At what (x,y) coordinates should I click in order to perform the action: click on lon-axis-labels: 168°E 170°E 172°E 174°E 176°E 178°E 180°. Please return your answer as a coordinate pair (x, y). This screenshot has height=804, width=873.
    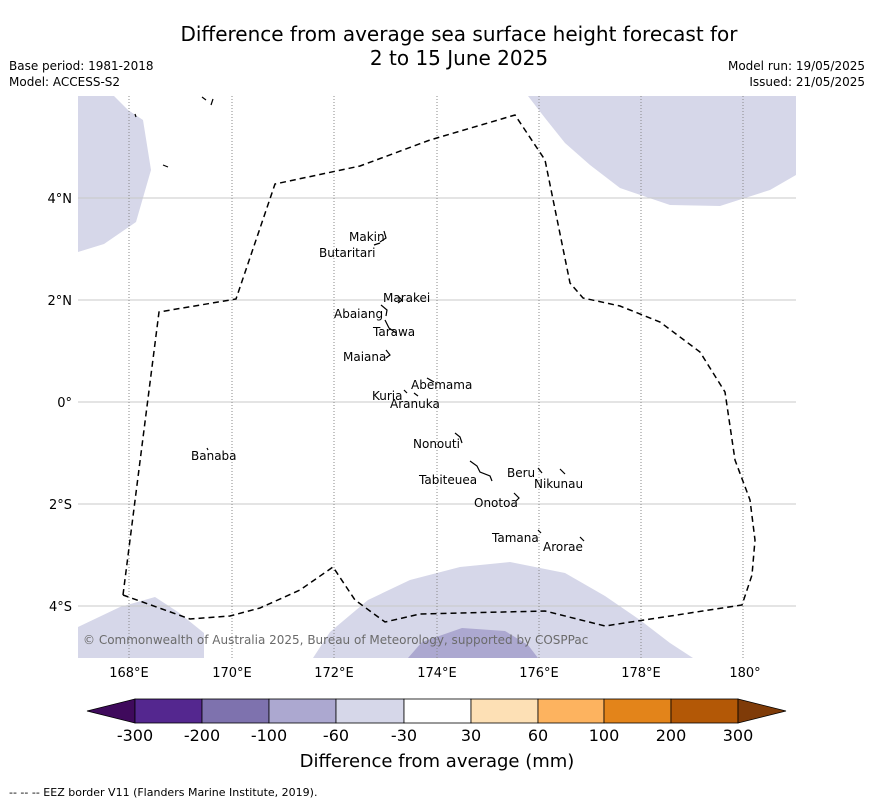
    Looking at the image, I should click on (434, 673).